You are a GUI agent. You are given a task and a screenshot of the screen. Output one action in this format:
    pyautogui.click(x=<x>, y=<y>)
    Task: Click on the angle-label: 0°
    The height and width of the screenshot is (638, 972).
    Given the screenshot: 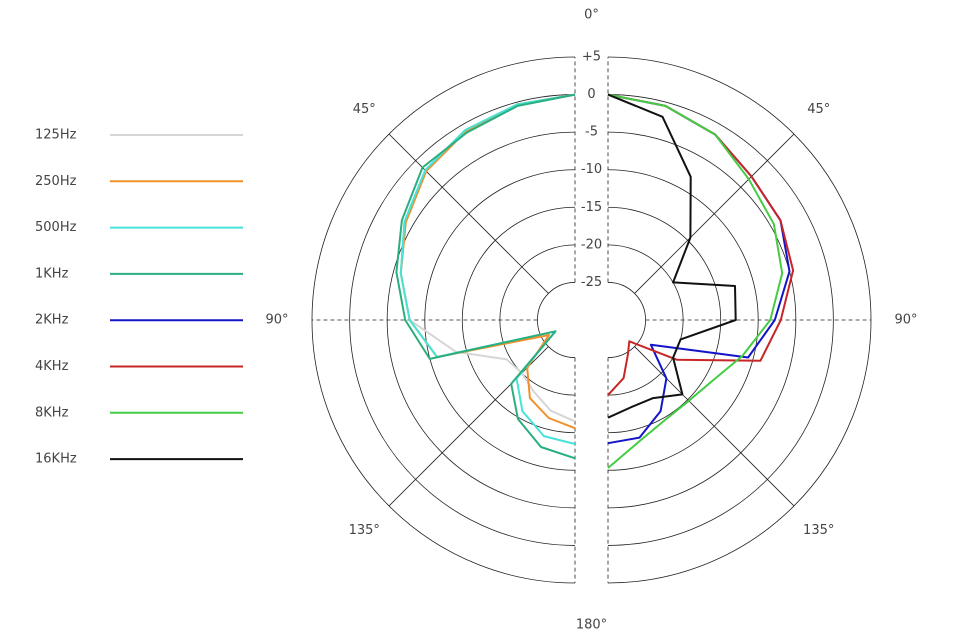 What is the action you would take?
    pyautogui.click(x=591, y=15)
    